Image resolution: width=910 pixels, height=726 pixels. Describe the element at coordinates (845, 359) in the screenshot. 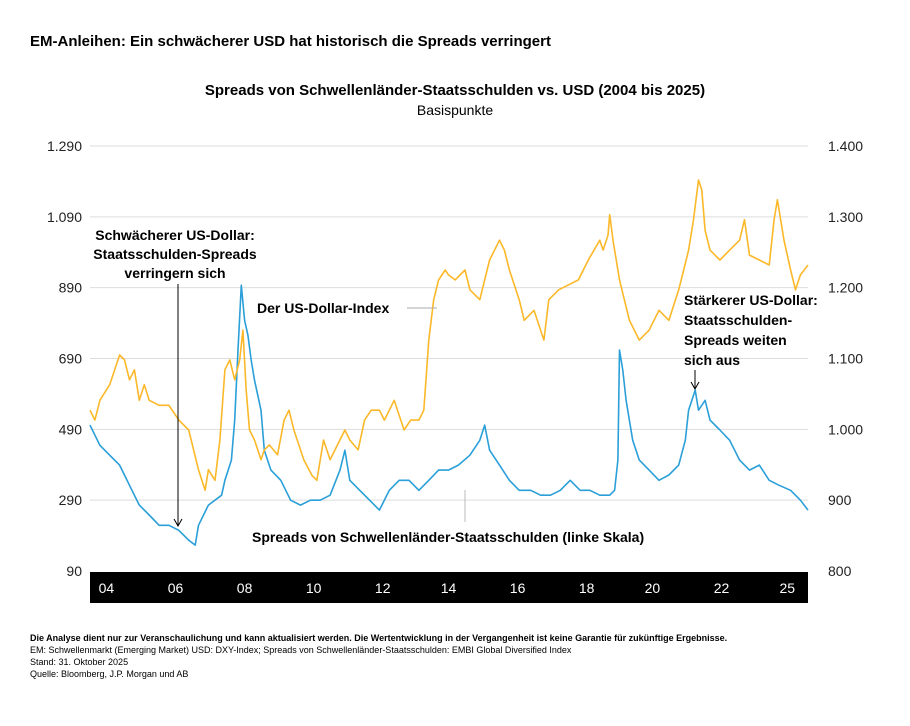

I see `right-y-tick-label: 1.100` at that location.